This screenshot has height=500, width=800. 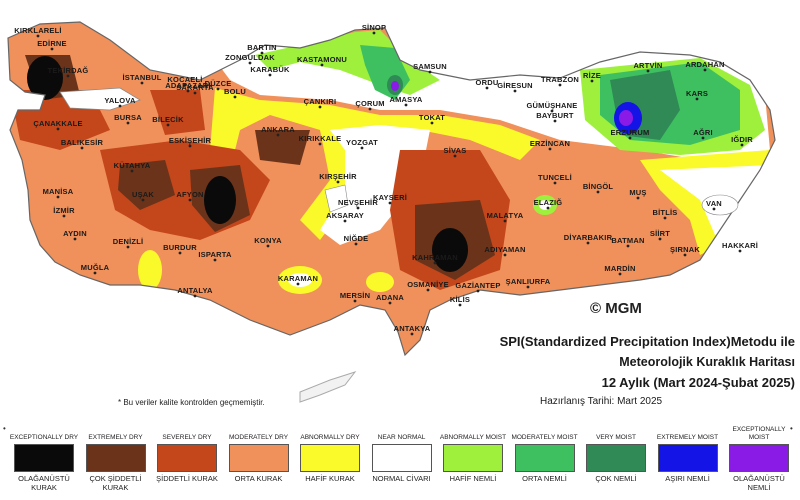 I want to click on legend-en-label: NEAR NORMAL, so click(x=401, y=437).